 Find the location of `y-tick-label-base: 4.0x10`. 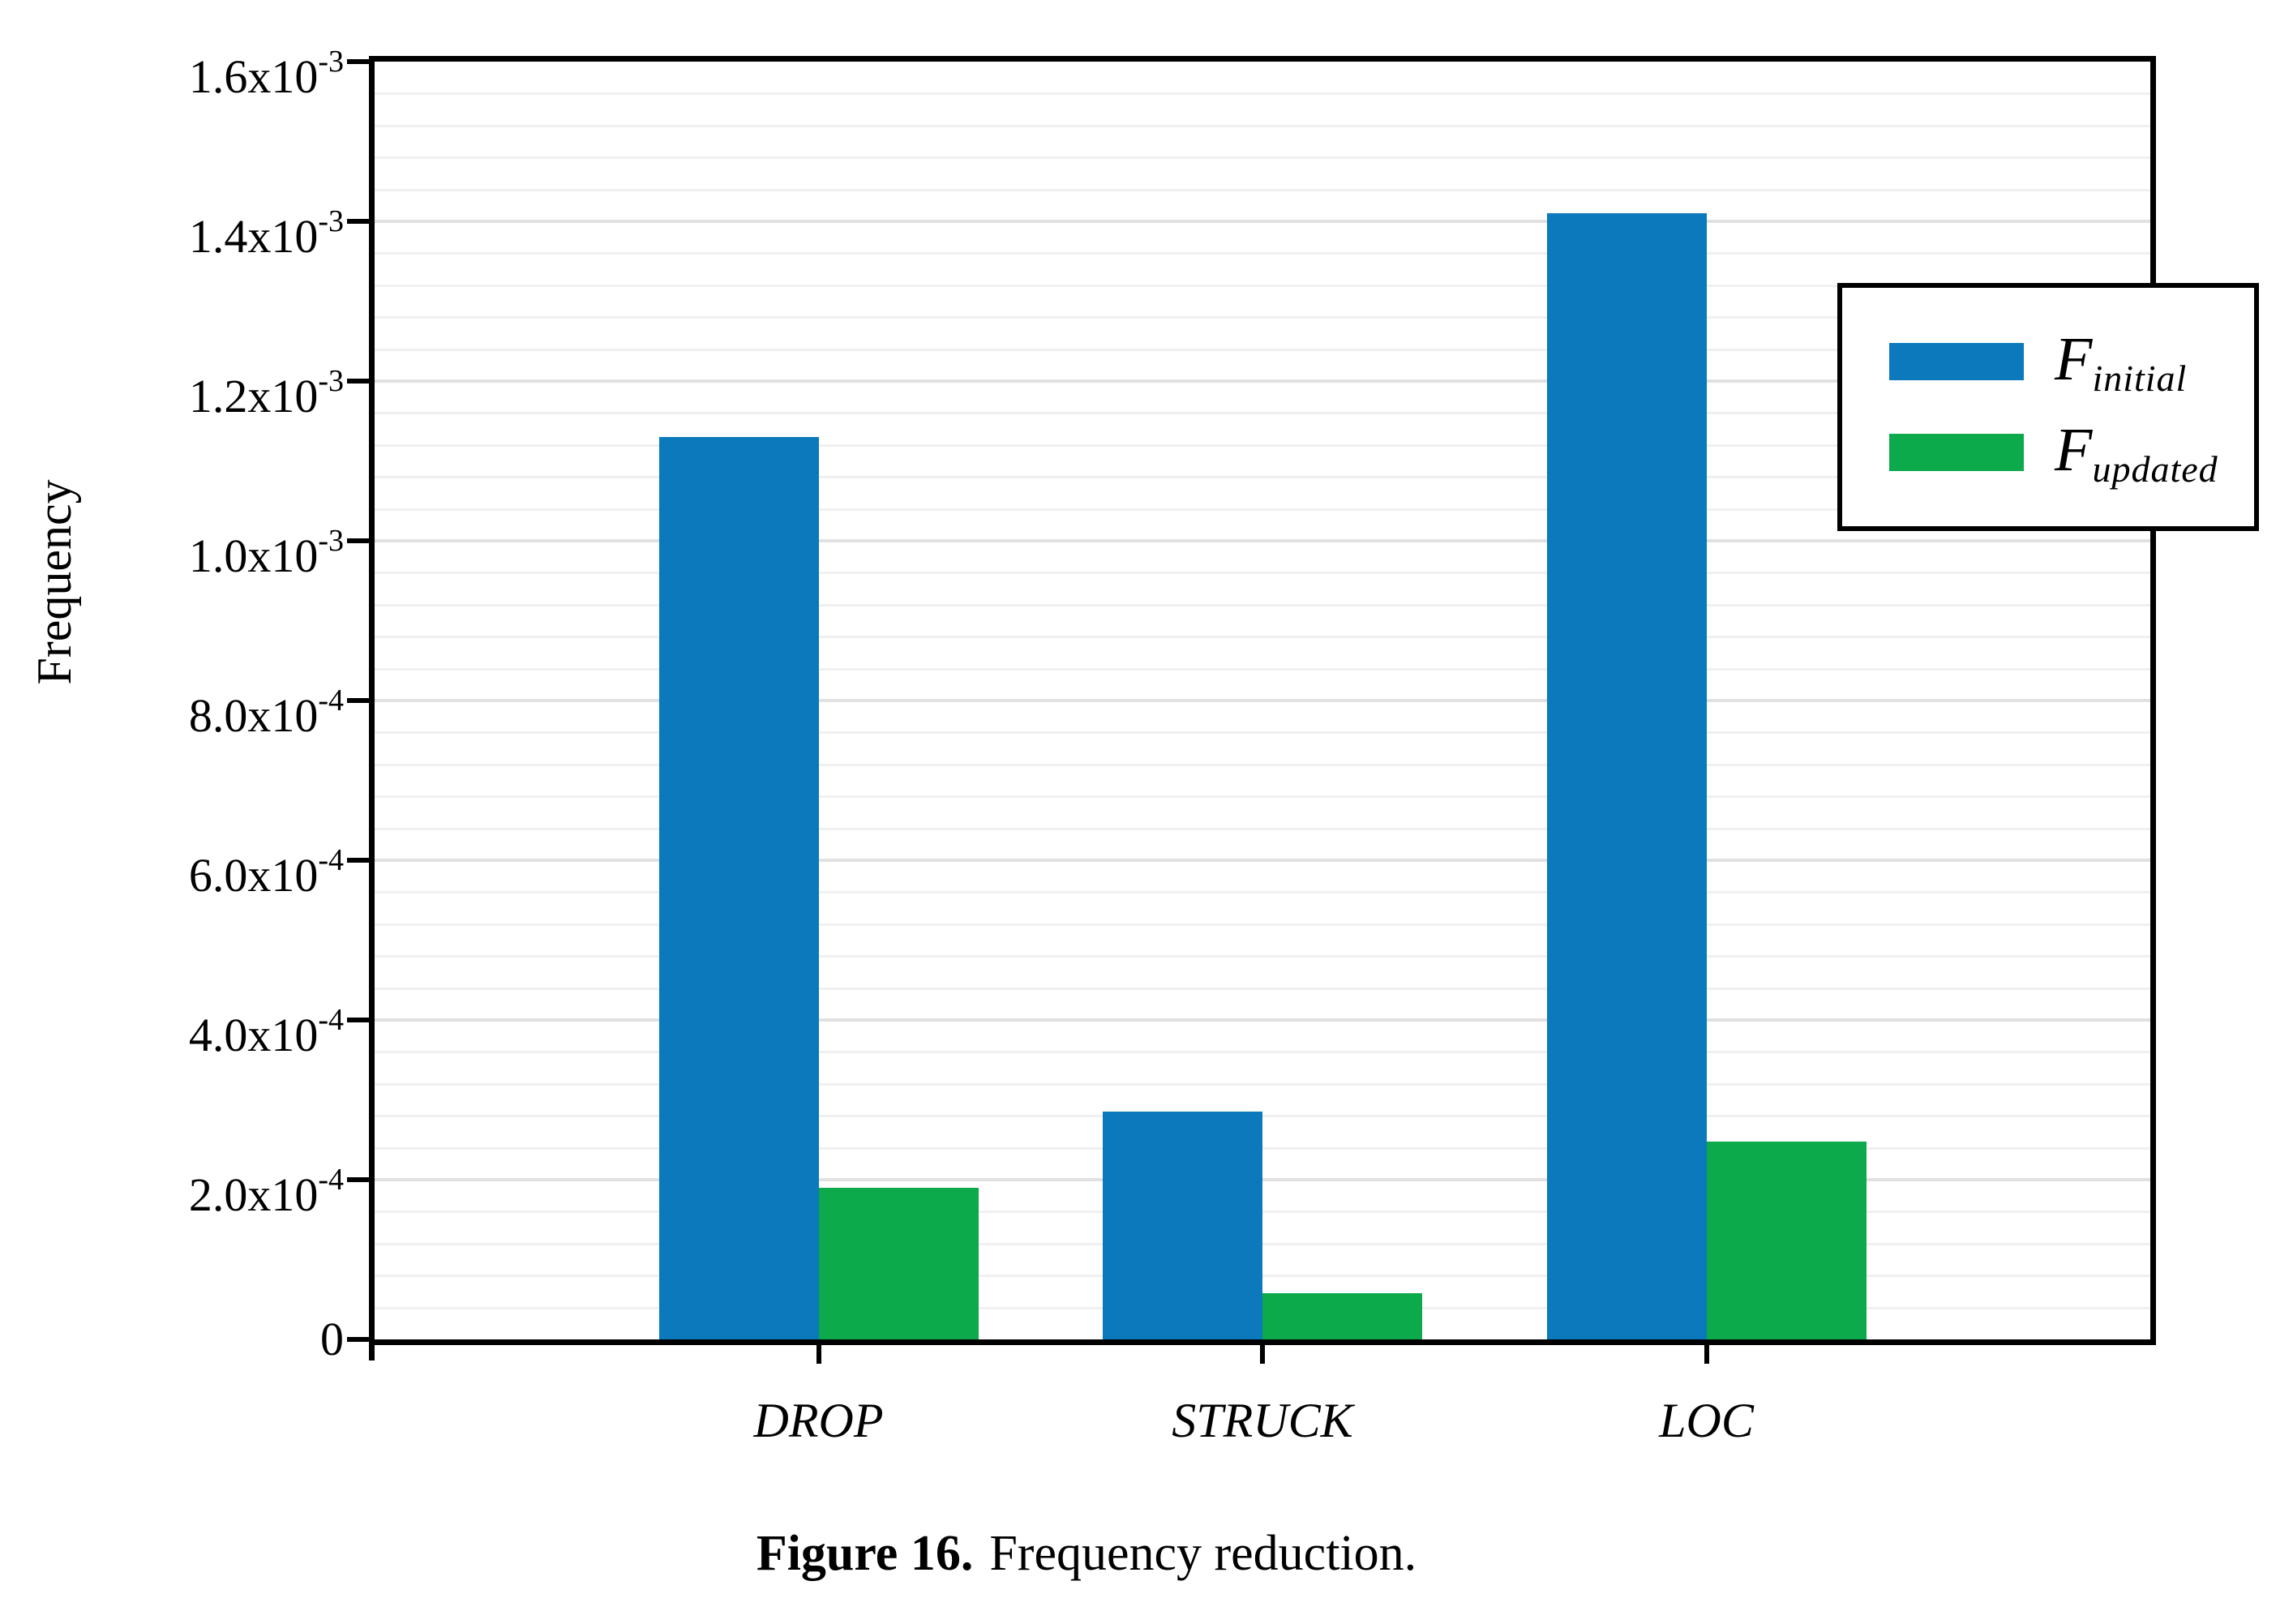

y-tick-label-base: 4.0x10 is located at coordinates (253, 1035).